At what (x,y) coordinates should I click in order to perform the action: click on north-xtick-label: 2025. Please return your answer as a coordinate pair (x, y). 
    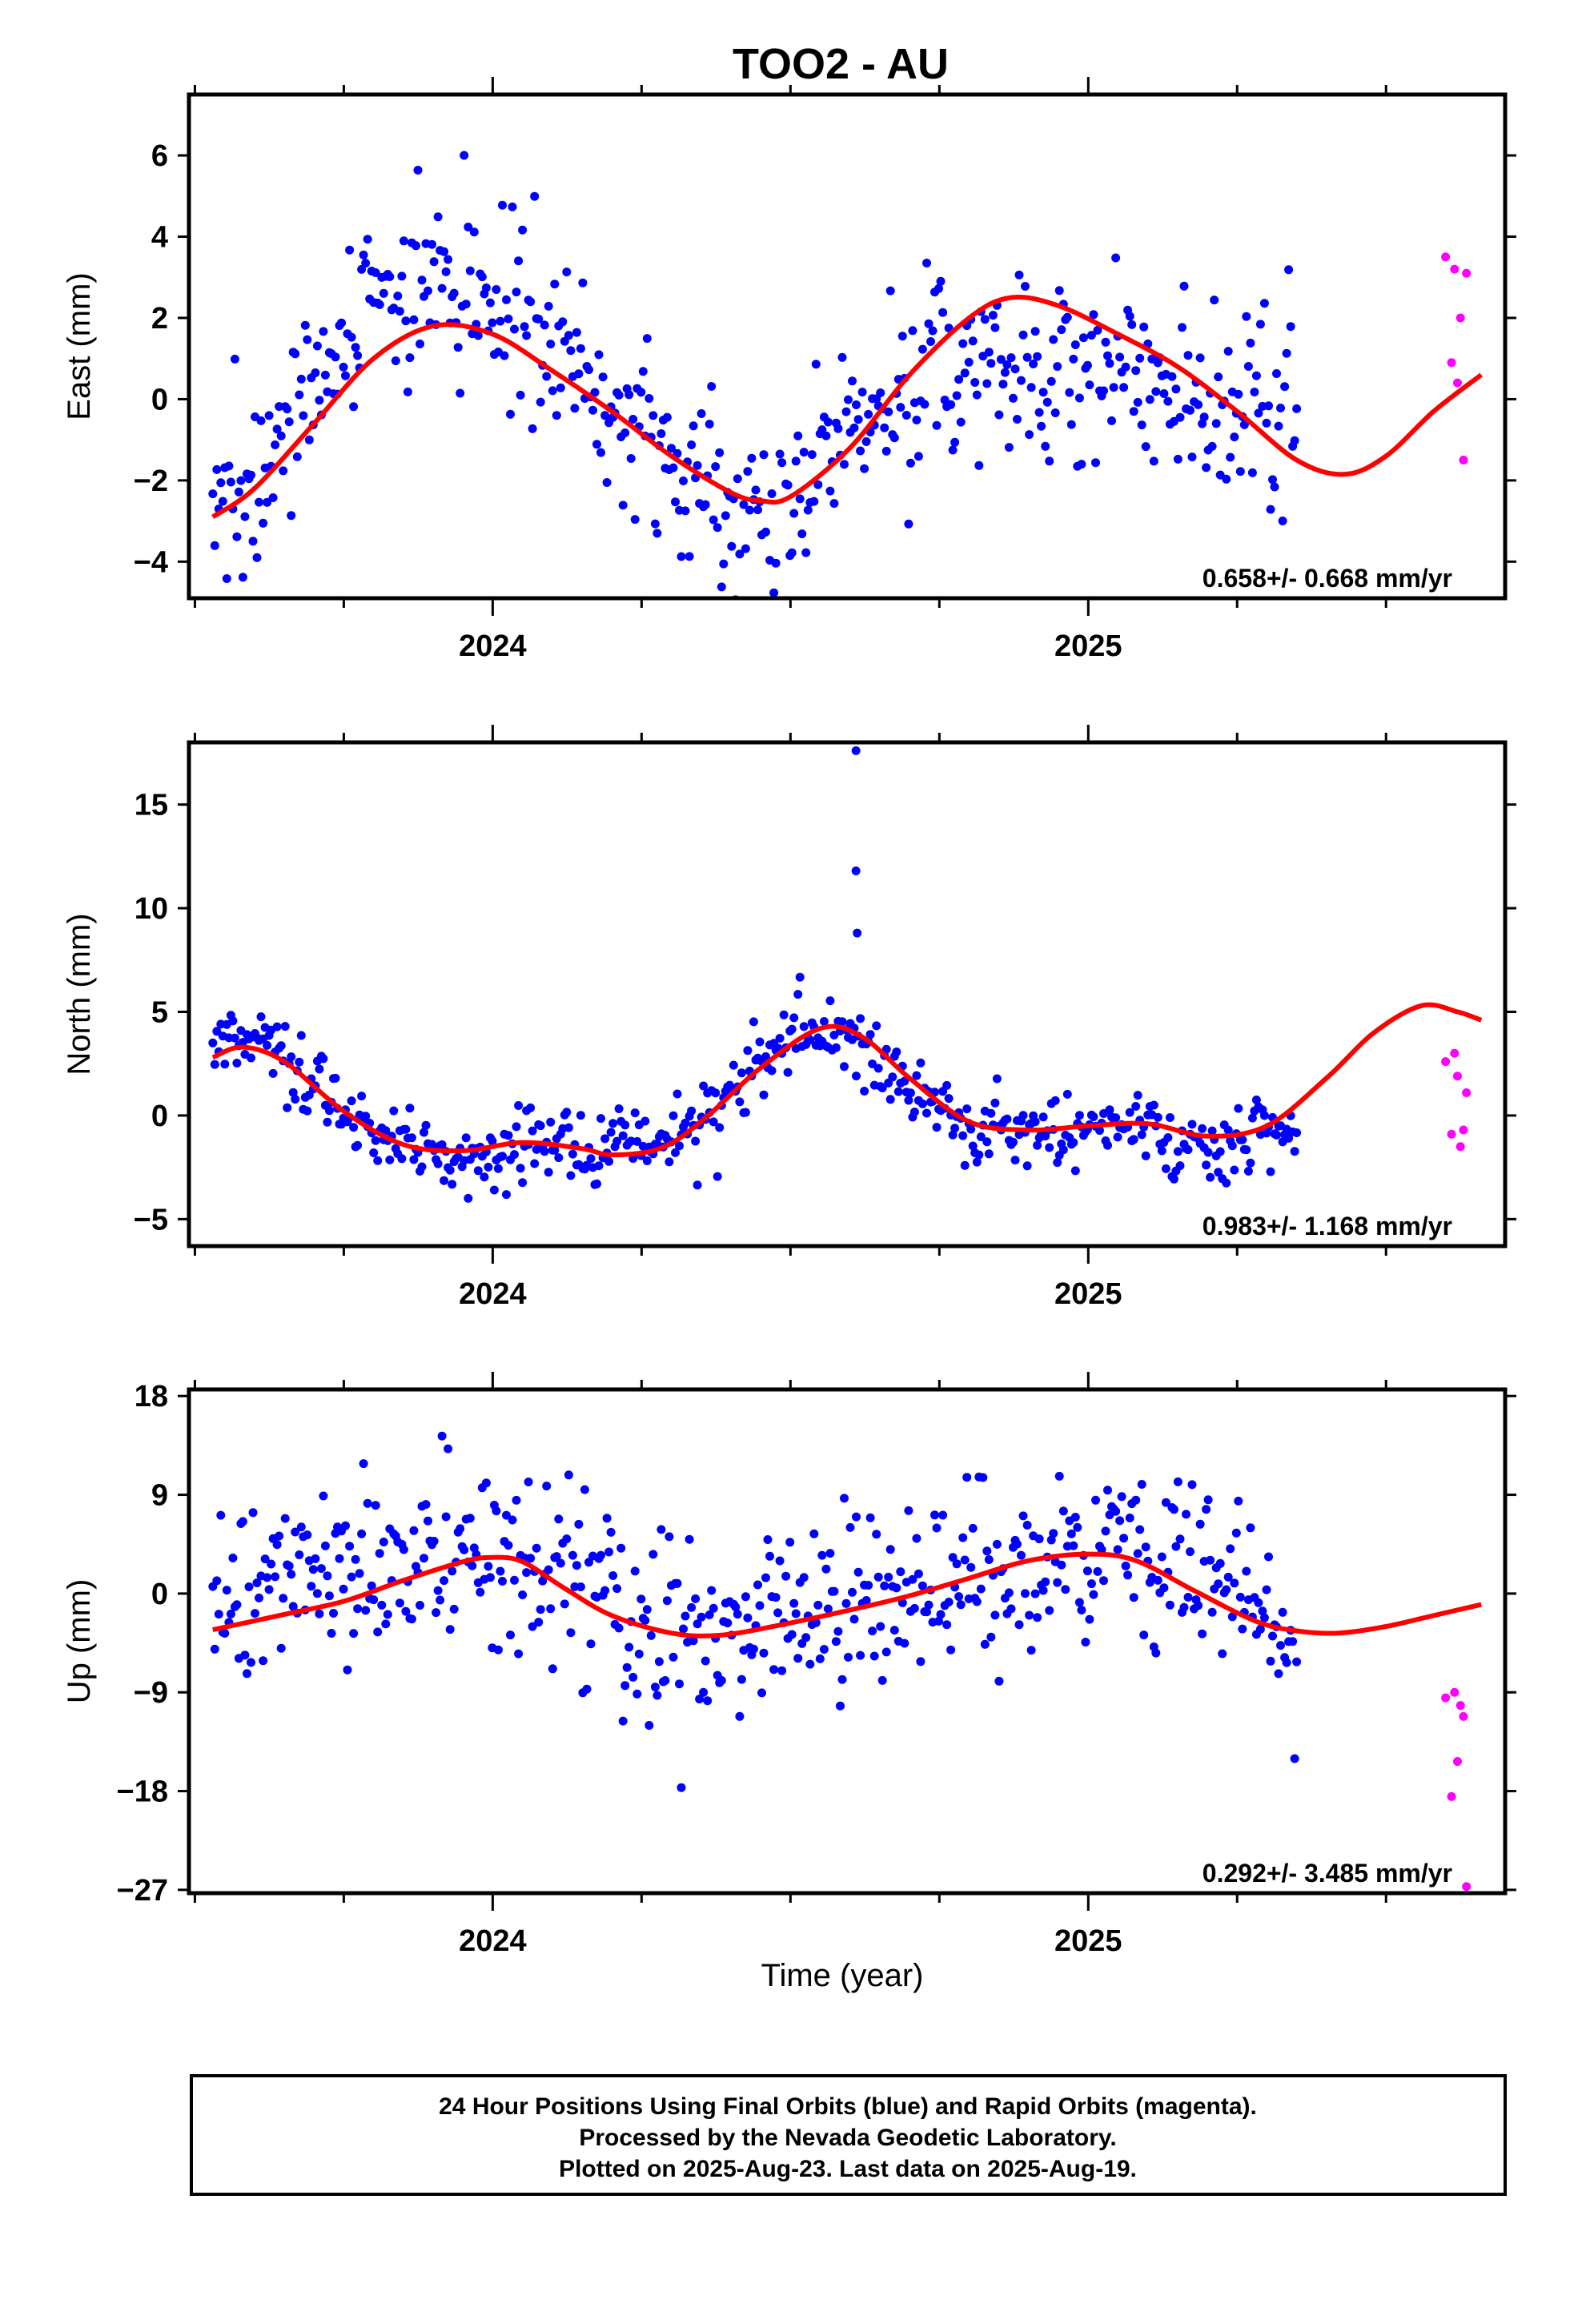
    Looking at the image, I should click on (1088, 1294).